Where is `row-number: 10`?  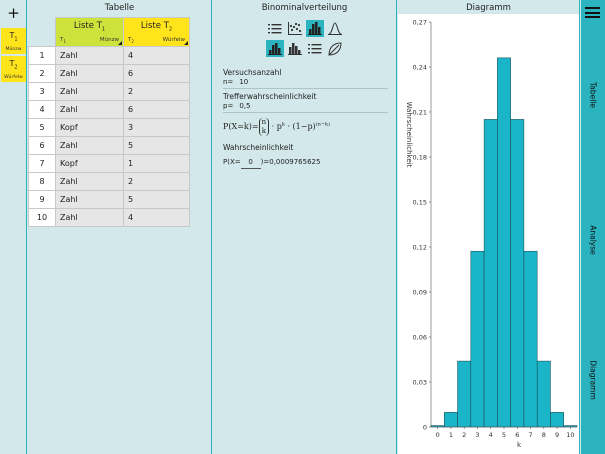 row-number: 10 is located at coordinates (42, 217).